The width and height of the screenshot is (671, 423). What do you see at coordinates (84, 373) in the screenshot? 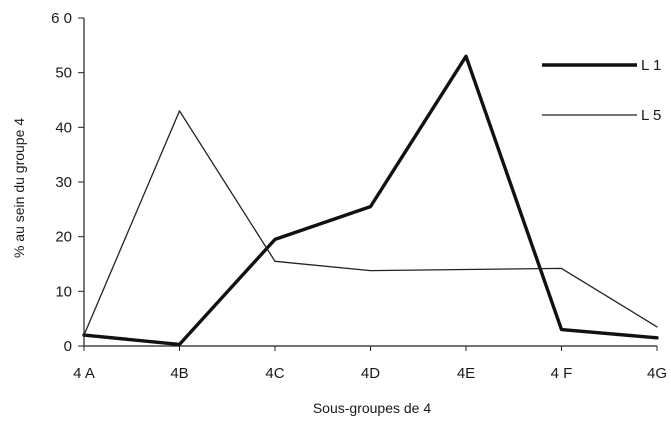
I see `x-tick-label: 4 A` at bounding box center [84, 373].